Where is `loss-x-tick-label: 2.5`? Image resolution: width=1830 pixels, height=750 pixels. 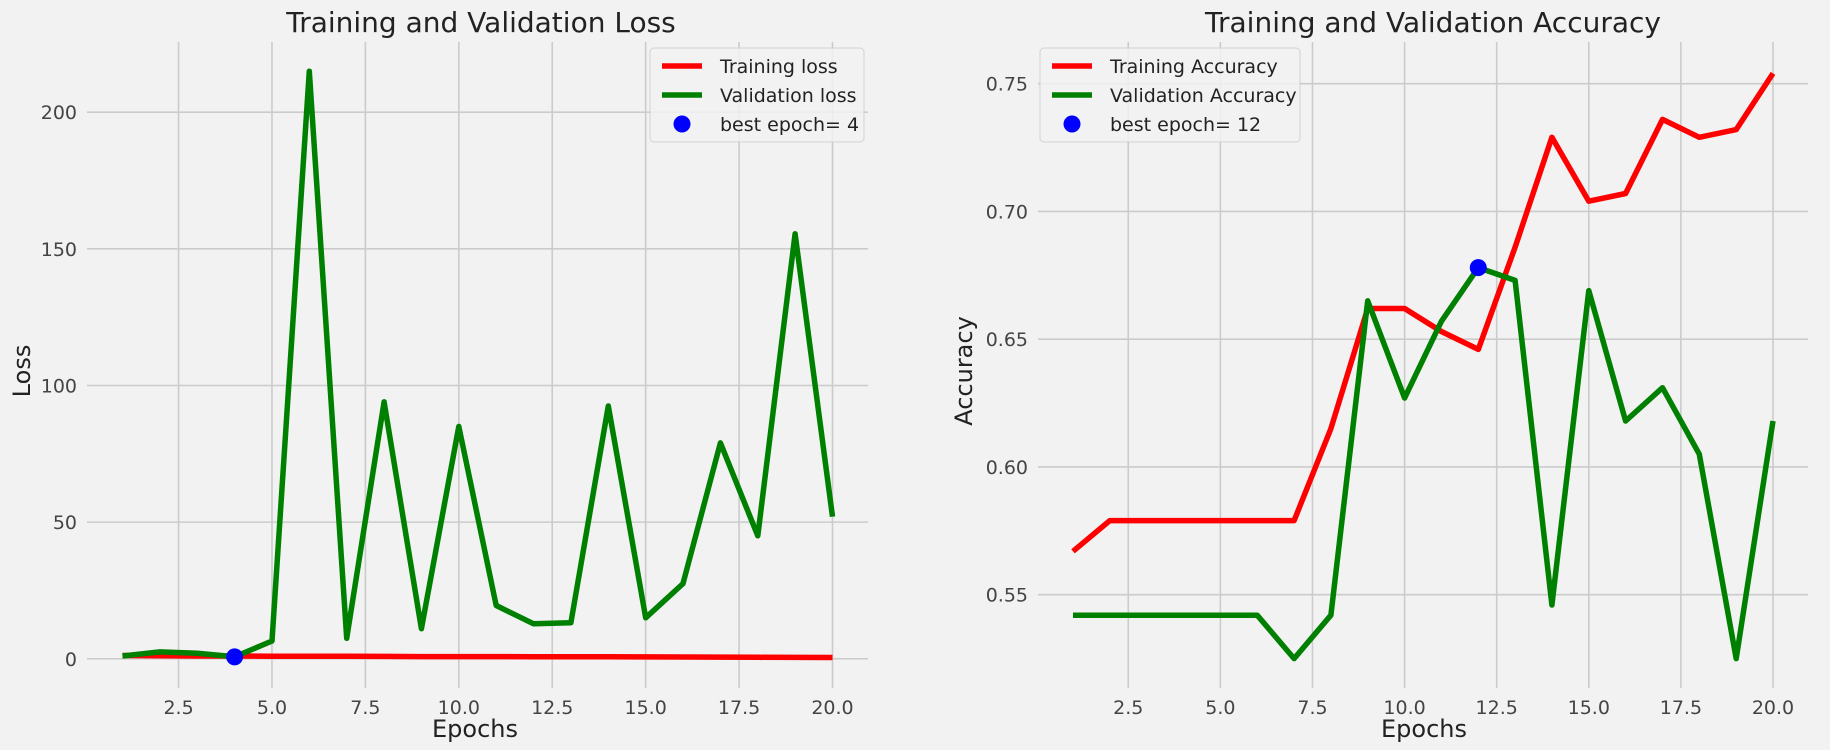
loss-x-tick-label: 2.5 is located at coordinates (178, 708).